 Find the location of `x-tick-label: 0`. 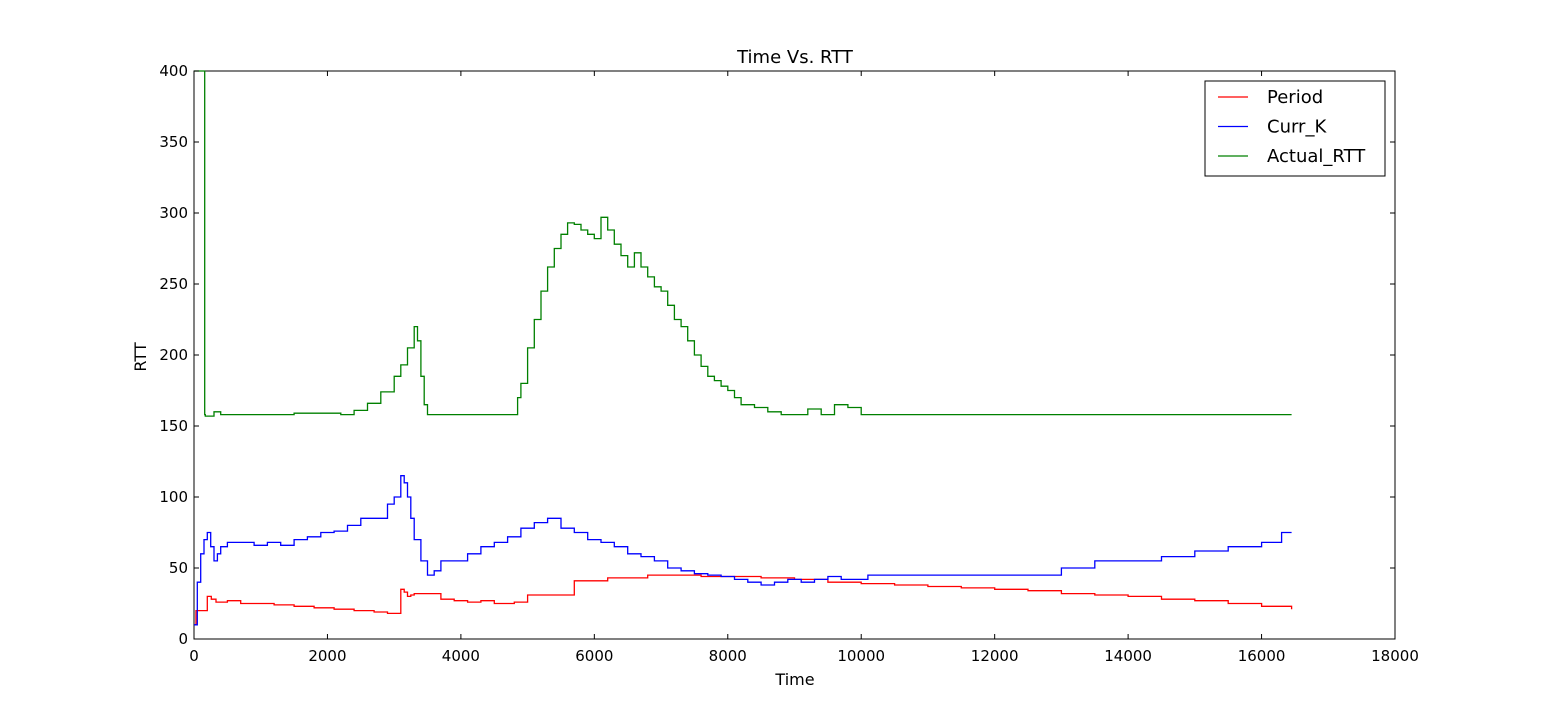

x-tick-label: 0 is located at coordinates (194, 656).